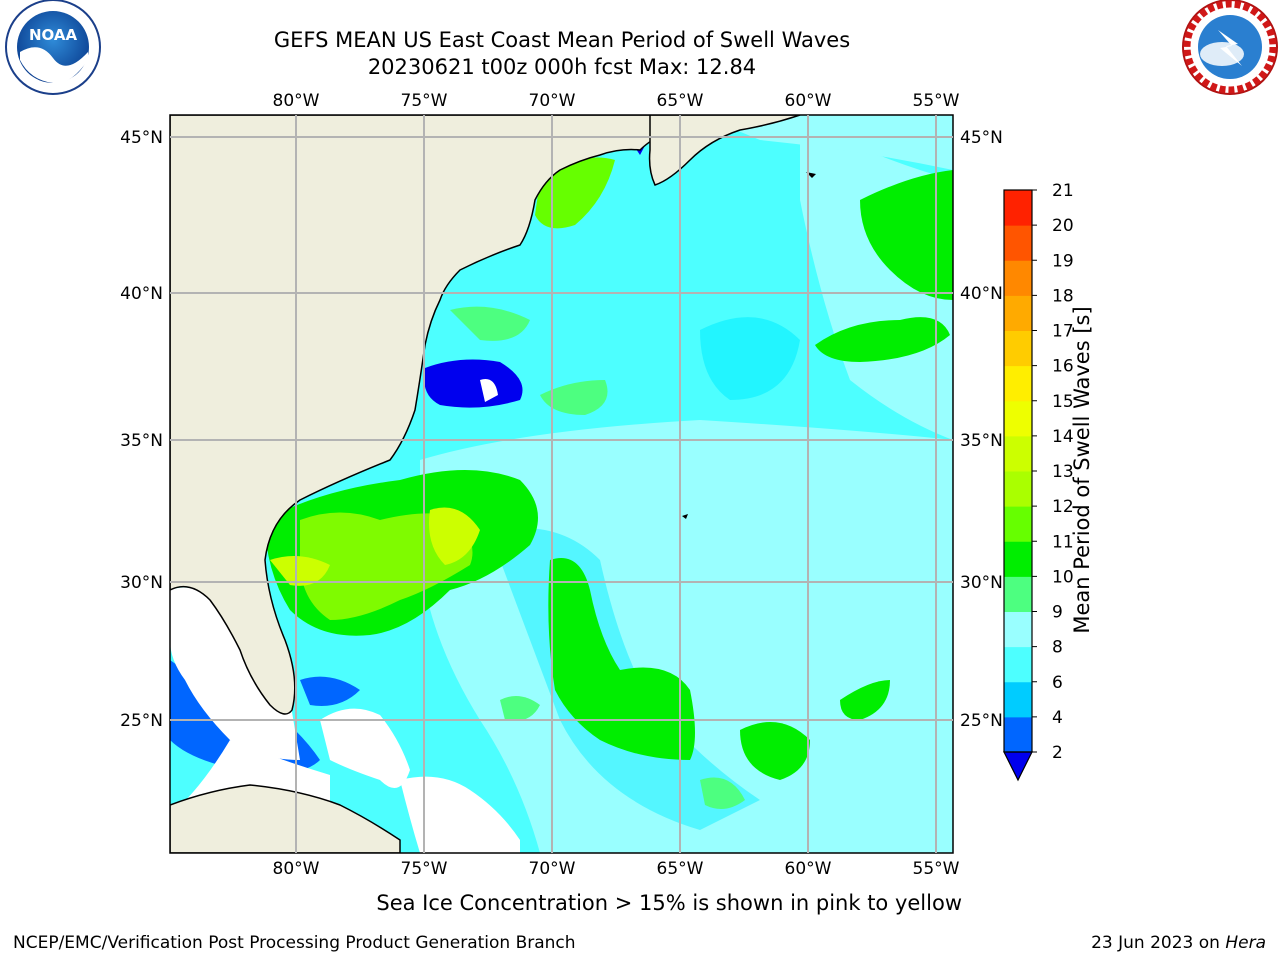 This screenshot has width=1280, height=960. What do you see at coordinates (616, 869) in the screenshot?
I see `lon-labels-bottom: 80°W 75°W 70°W 65°W 60°W 55°W` at bounding box center [616, 869].